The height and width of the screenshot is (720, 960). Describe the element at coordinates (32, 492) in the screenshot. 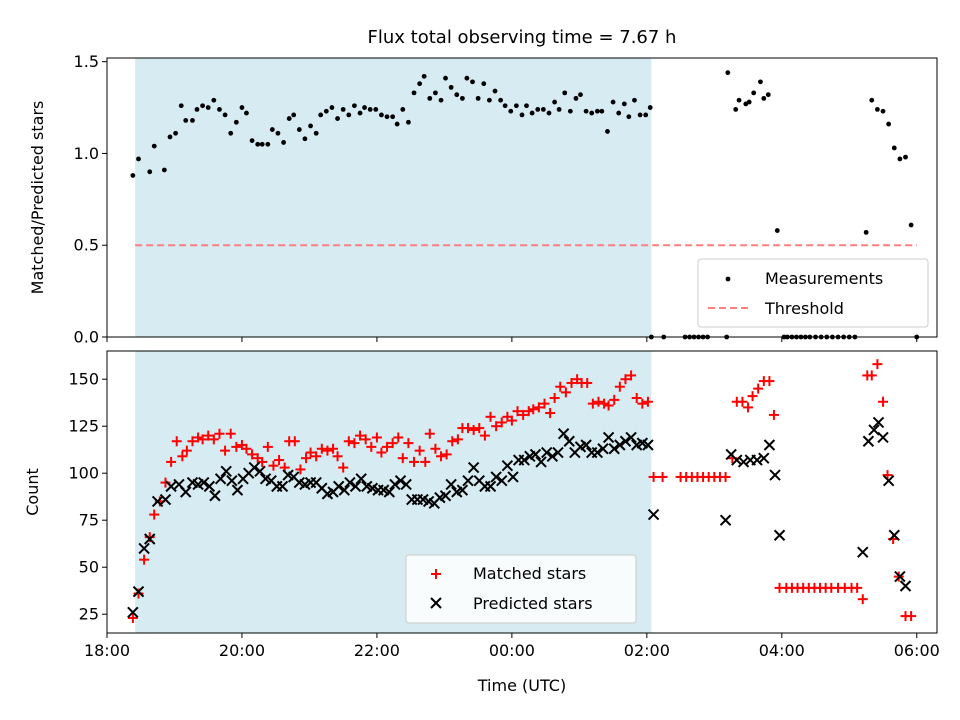

I see `bottom-y-axis-label: Count` at that location.